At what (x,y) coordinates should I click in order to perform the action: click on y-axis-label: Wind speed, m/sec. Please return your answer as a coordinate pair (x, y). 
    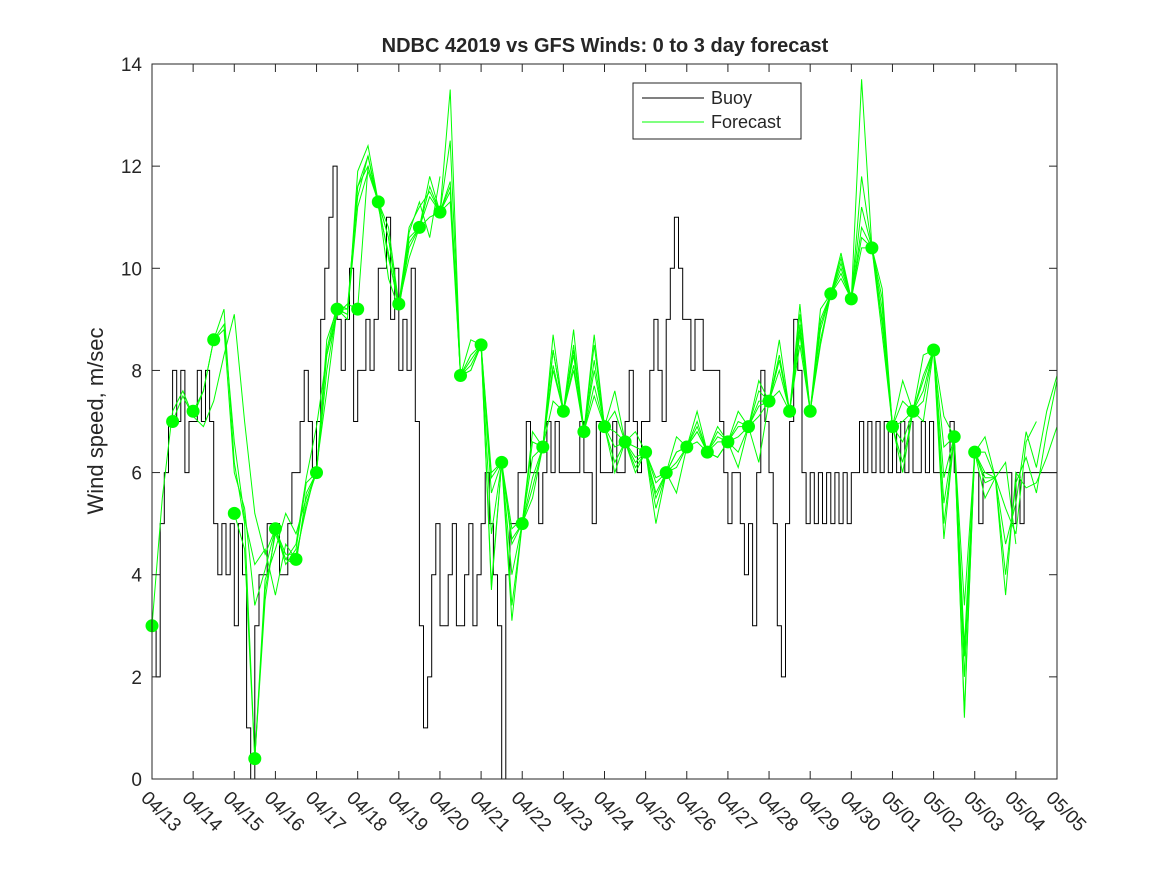
    Looking at the image, I should click on (95, 420).